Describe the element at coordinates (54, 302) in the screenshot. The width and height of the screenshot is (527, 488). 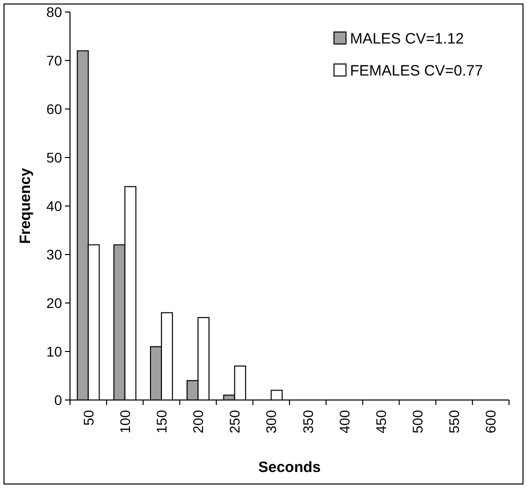
I see `y-tick-label: 20` at that location.